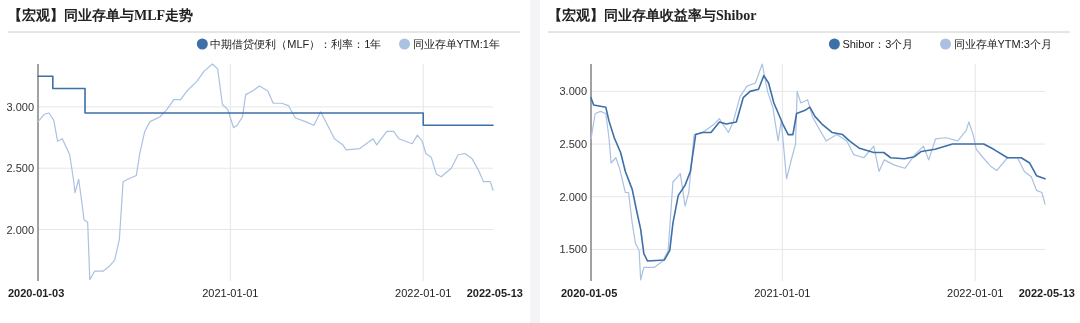 Image resolution: width=1080 pixels, height=323 pixels. Describe the element at coordinates (101, 15) in the screenshot. I see `chart-title: 【宏观】同业存单与MLF走势` at that location.